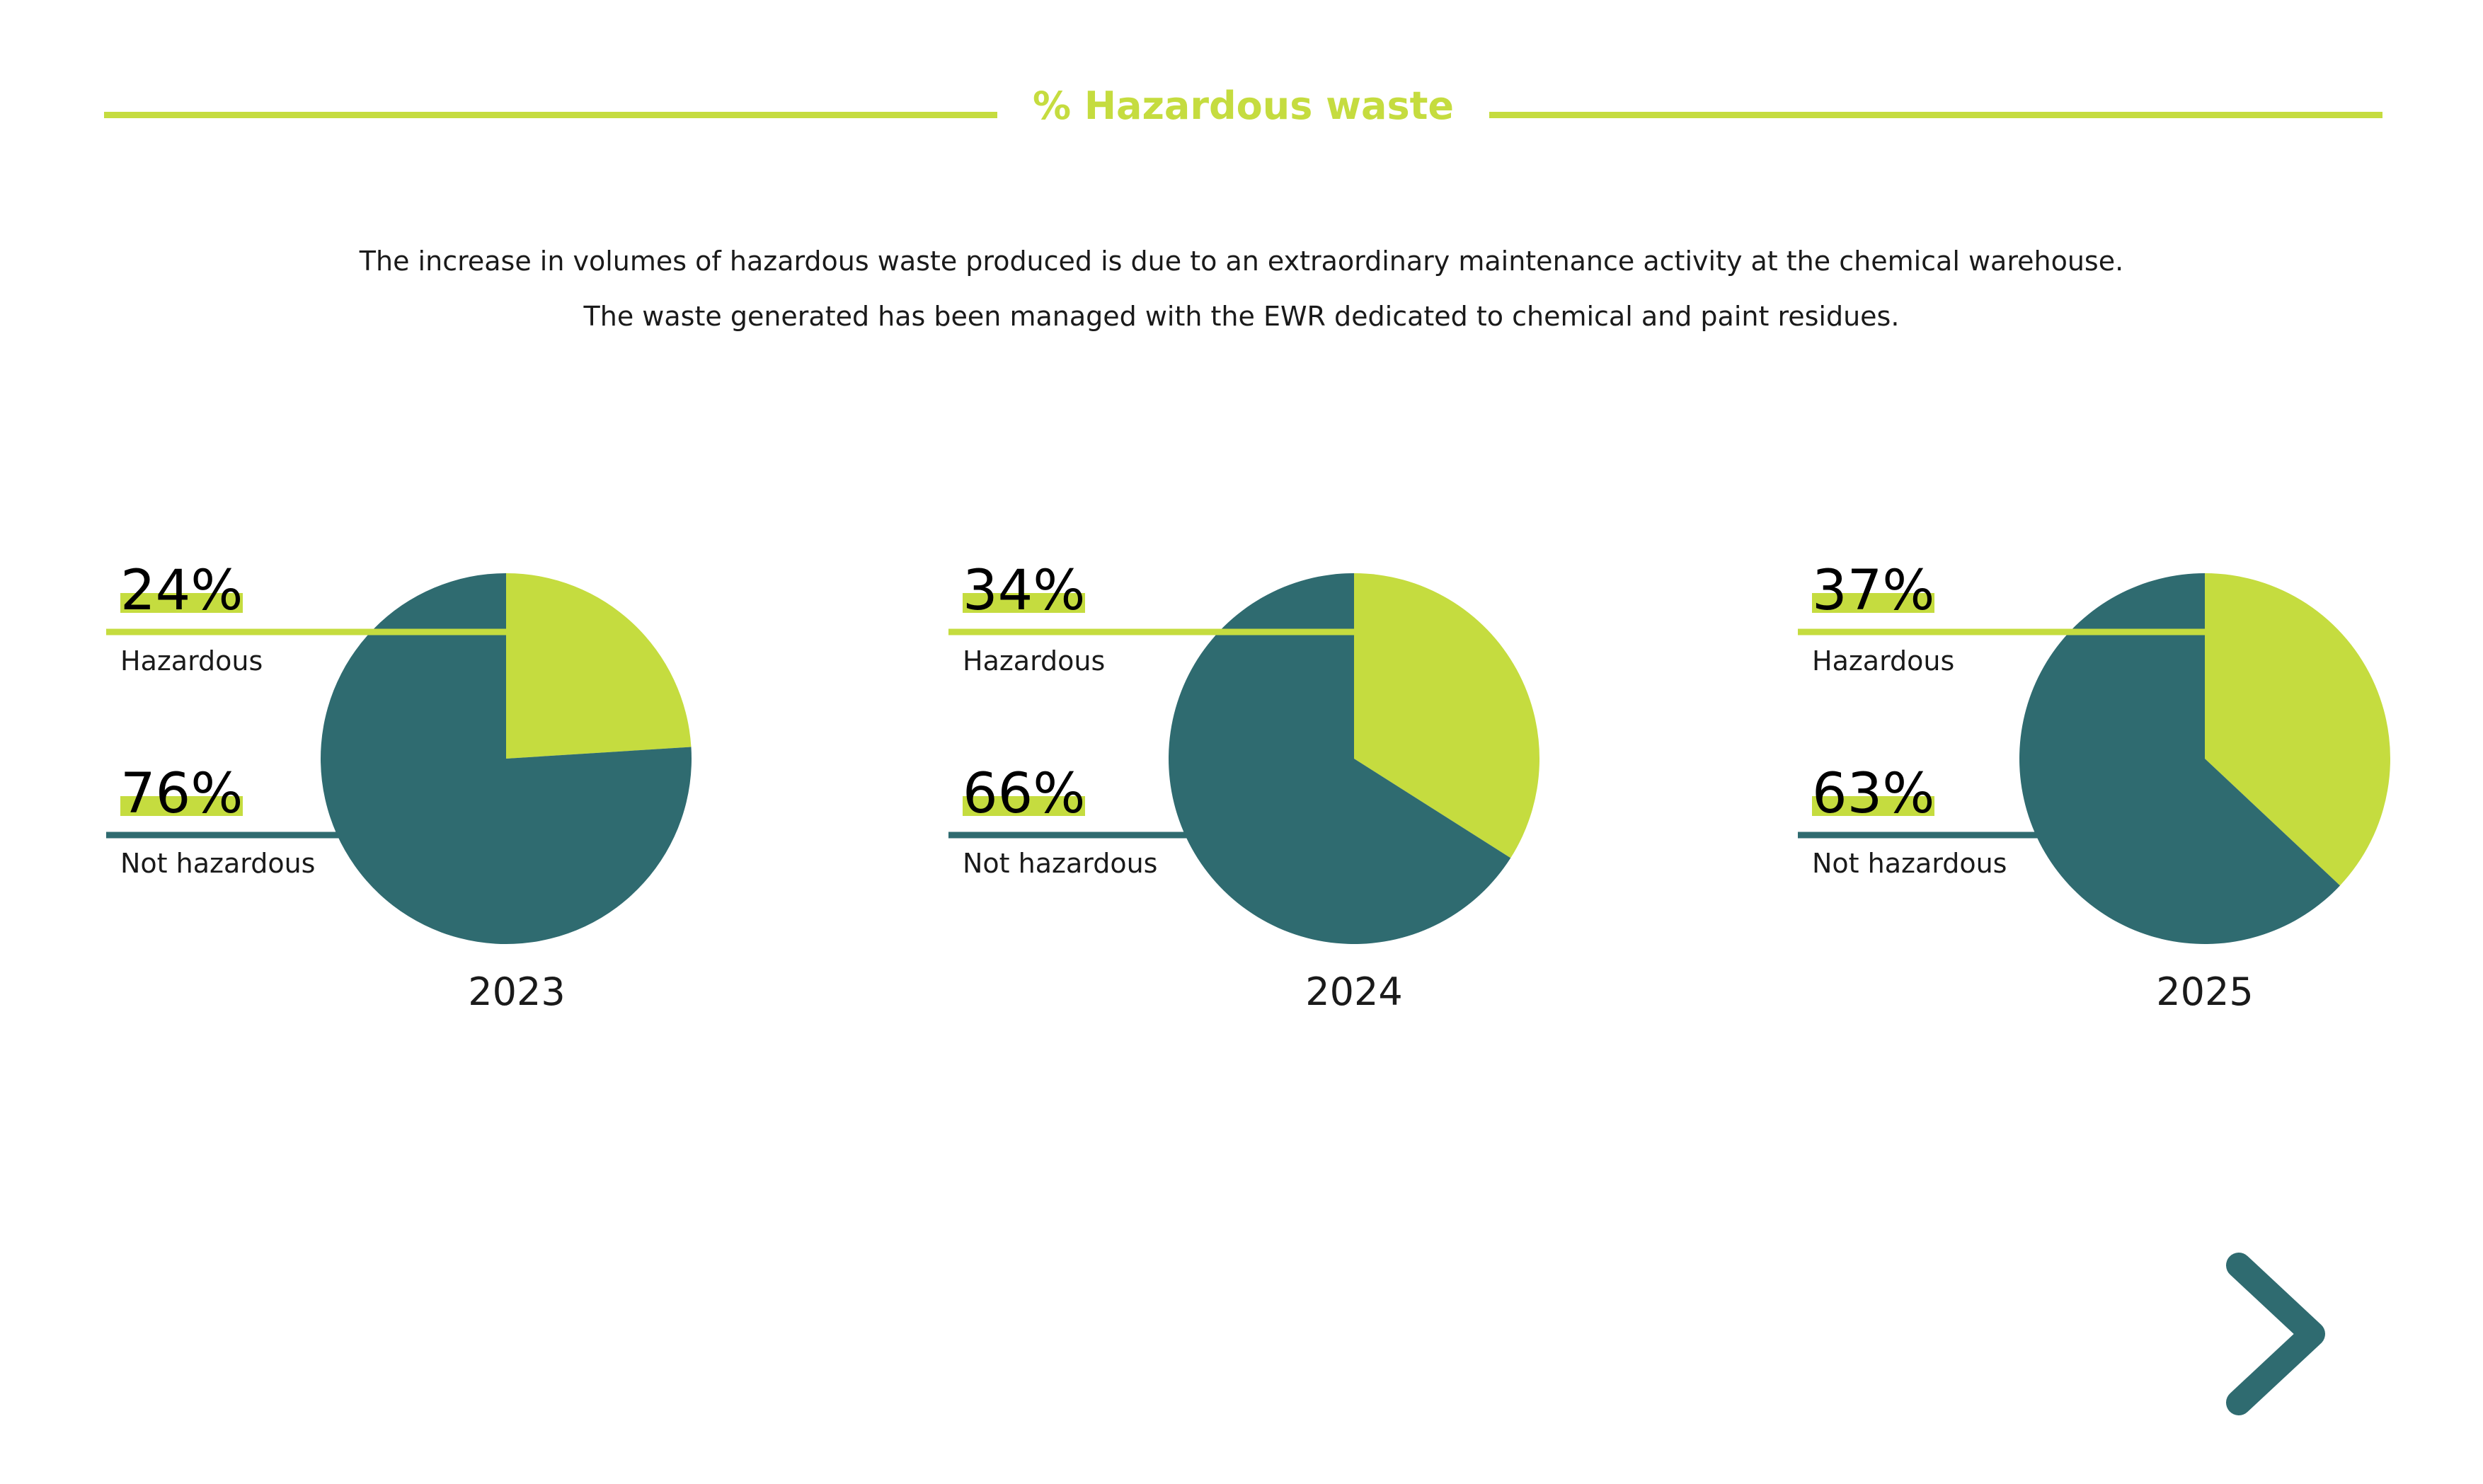 This screenshot has width=2483, height=1484. I want to click on chart-year: 2024, so click(1354, 992).